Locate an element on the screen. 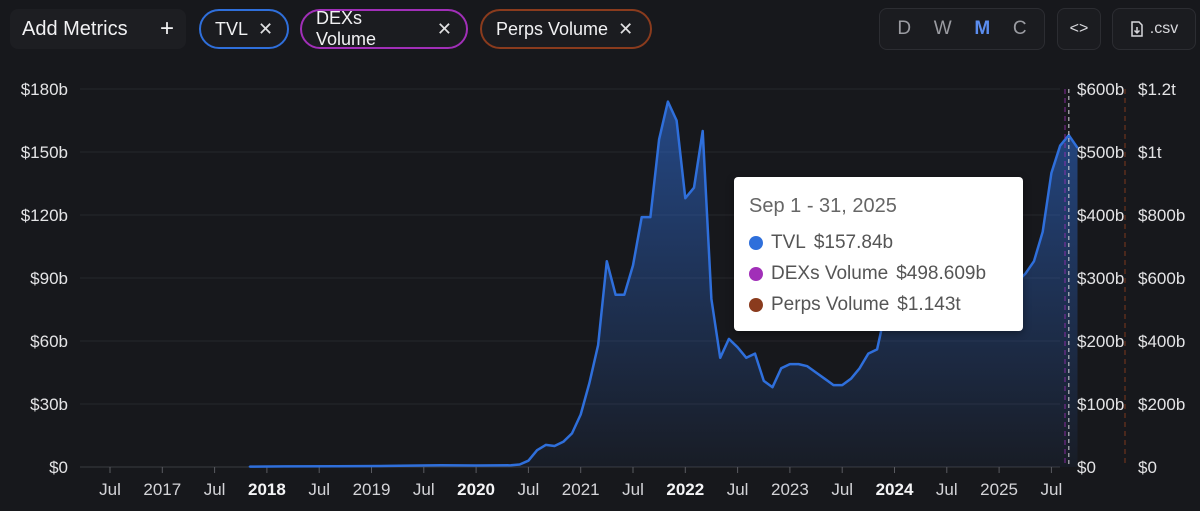  metric-chip-label: DEXs Volume is located at coordinates (346, 28).